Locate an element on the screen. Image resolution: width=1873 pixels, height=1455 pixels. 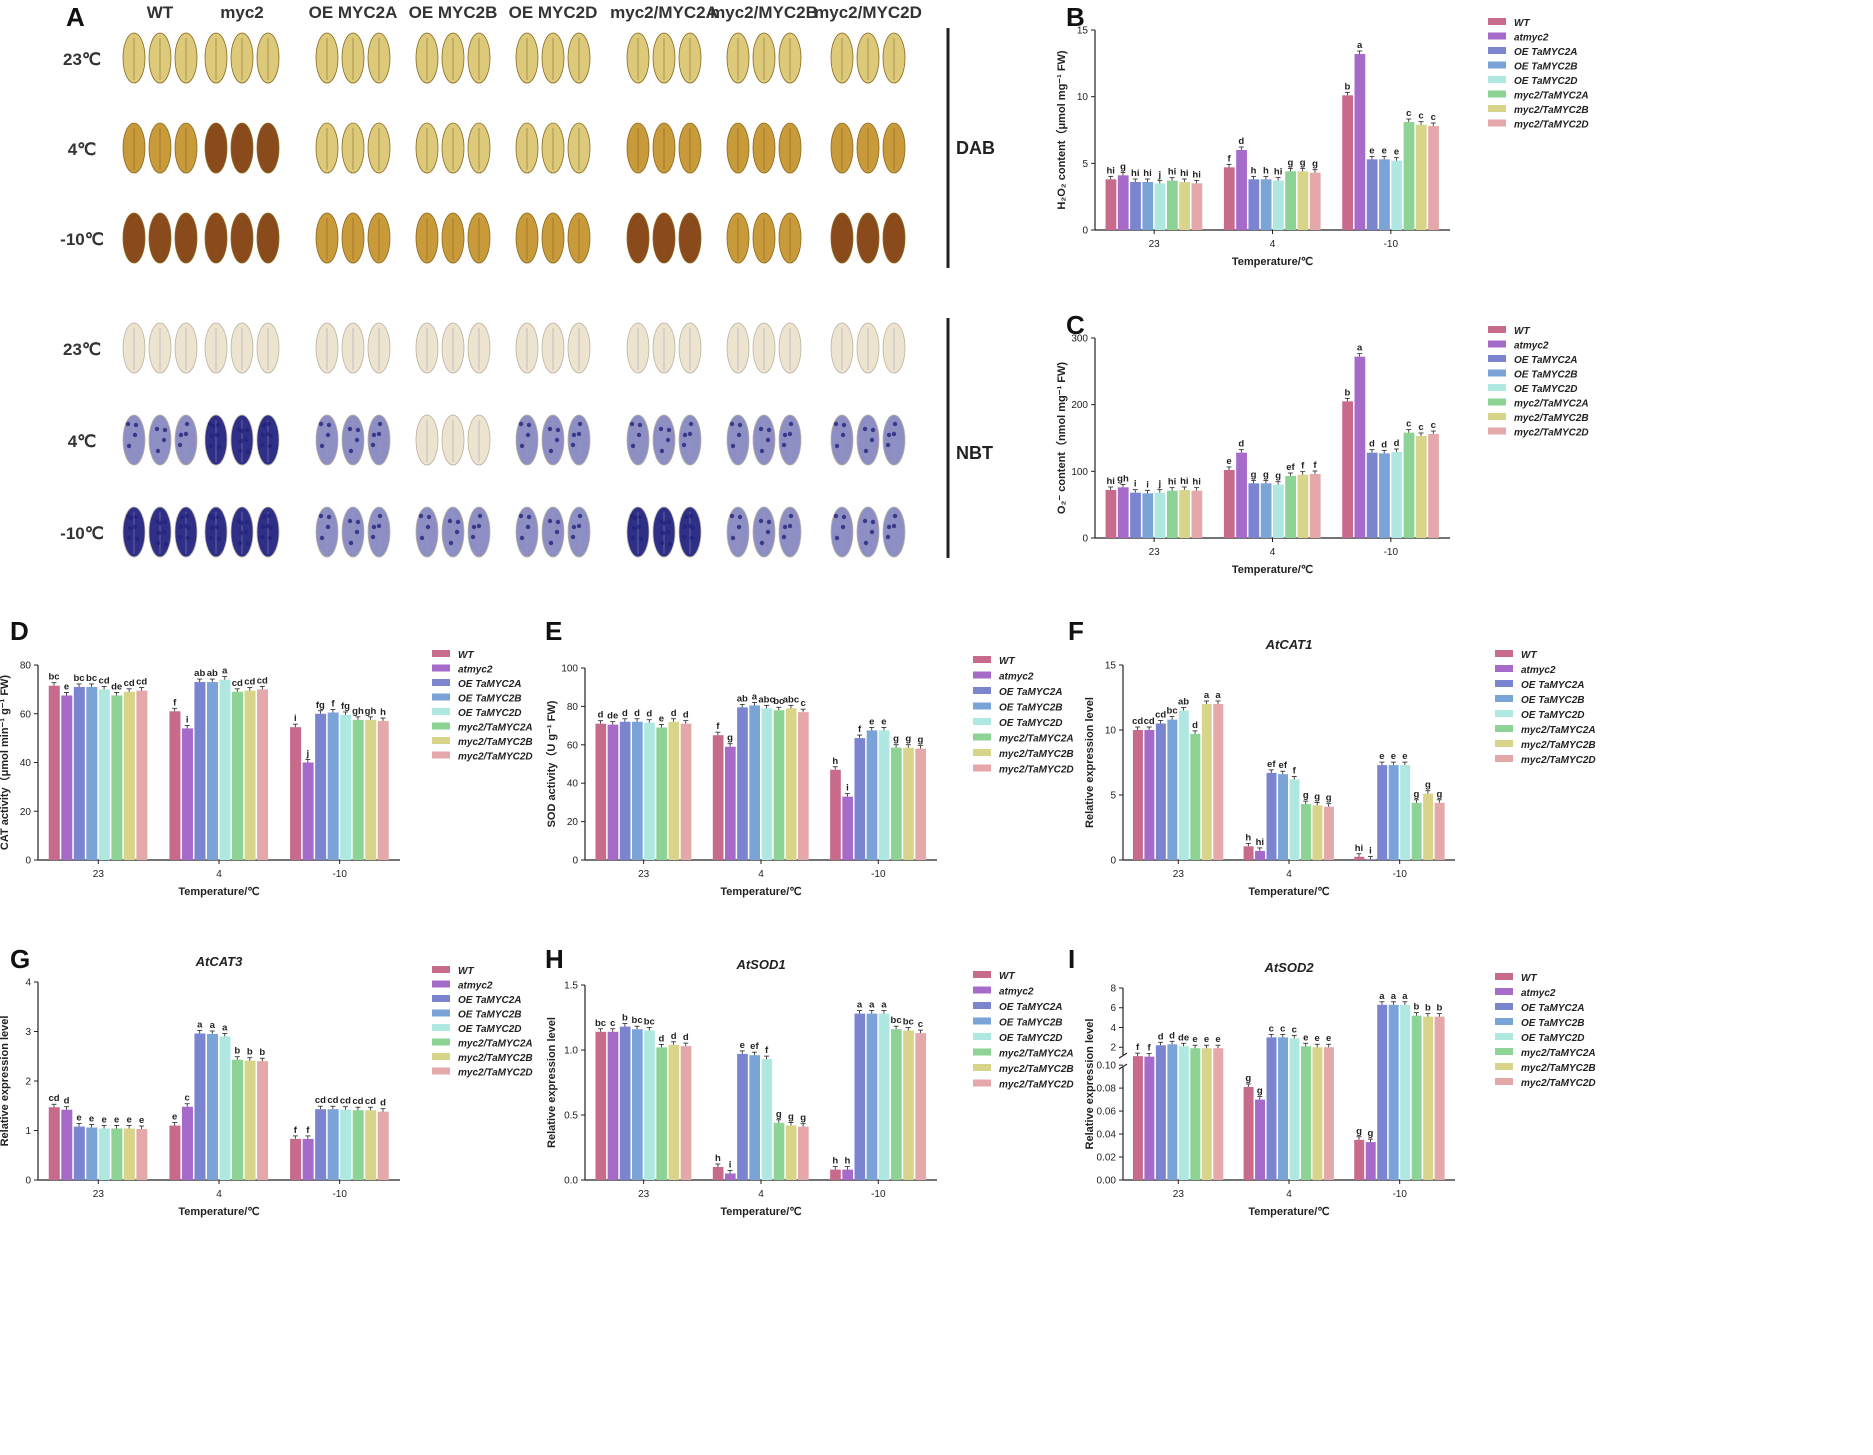
y-tick-label: 10 is located at coordinates (1083, 97).